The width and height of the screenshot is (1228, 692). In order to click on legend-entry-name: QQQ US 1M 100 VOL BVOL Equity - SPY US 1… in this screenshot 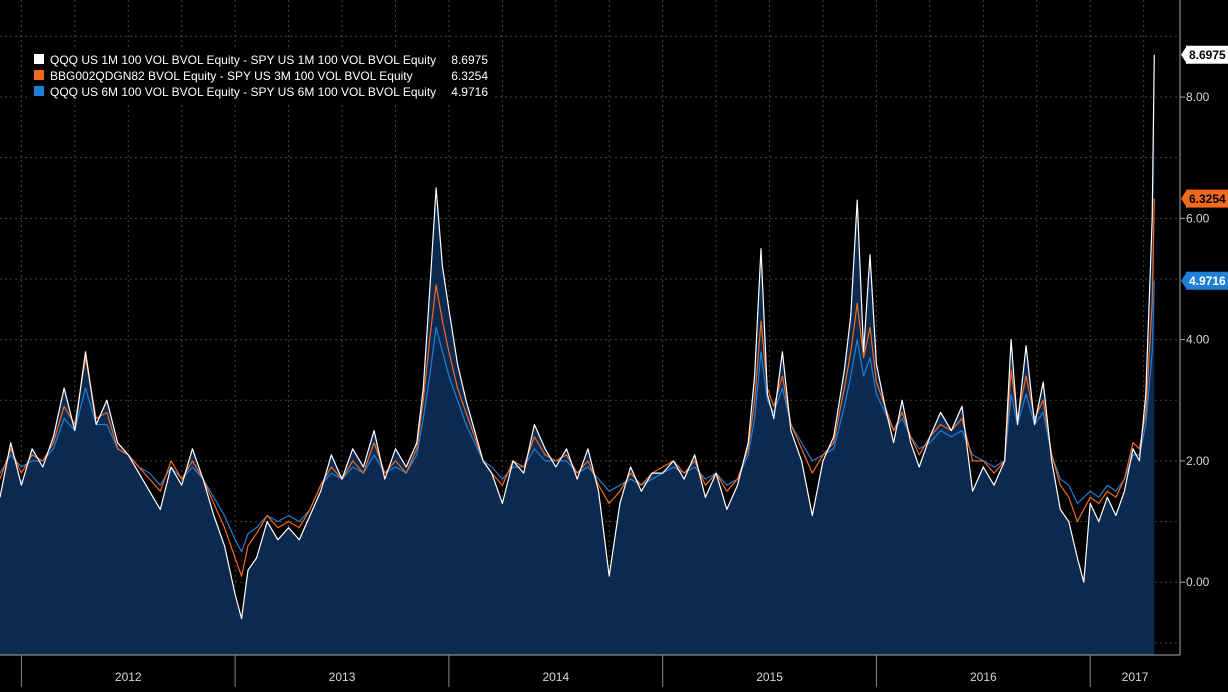, I will do `click(243, 60)`.